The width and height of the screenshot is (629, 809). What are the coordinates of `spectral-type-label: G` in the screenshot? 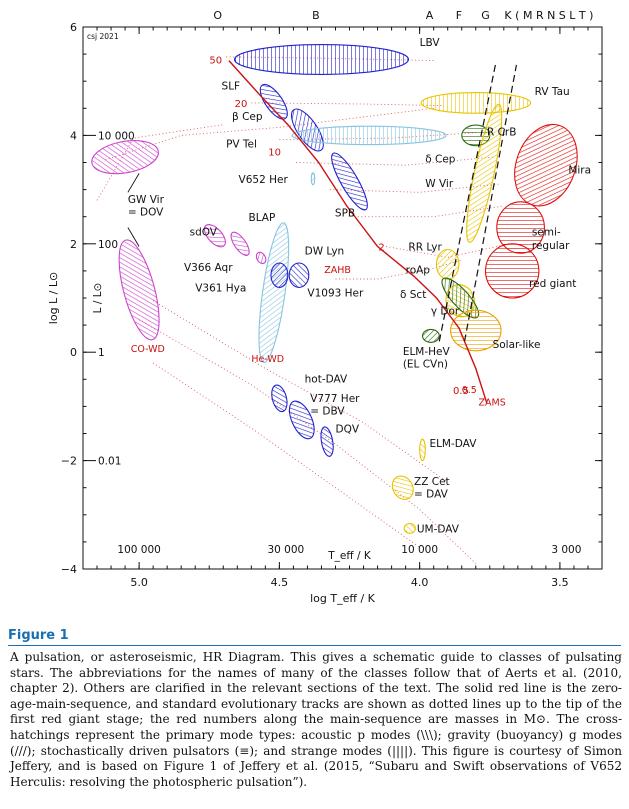 It's located at (485, 15).